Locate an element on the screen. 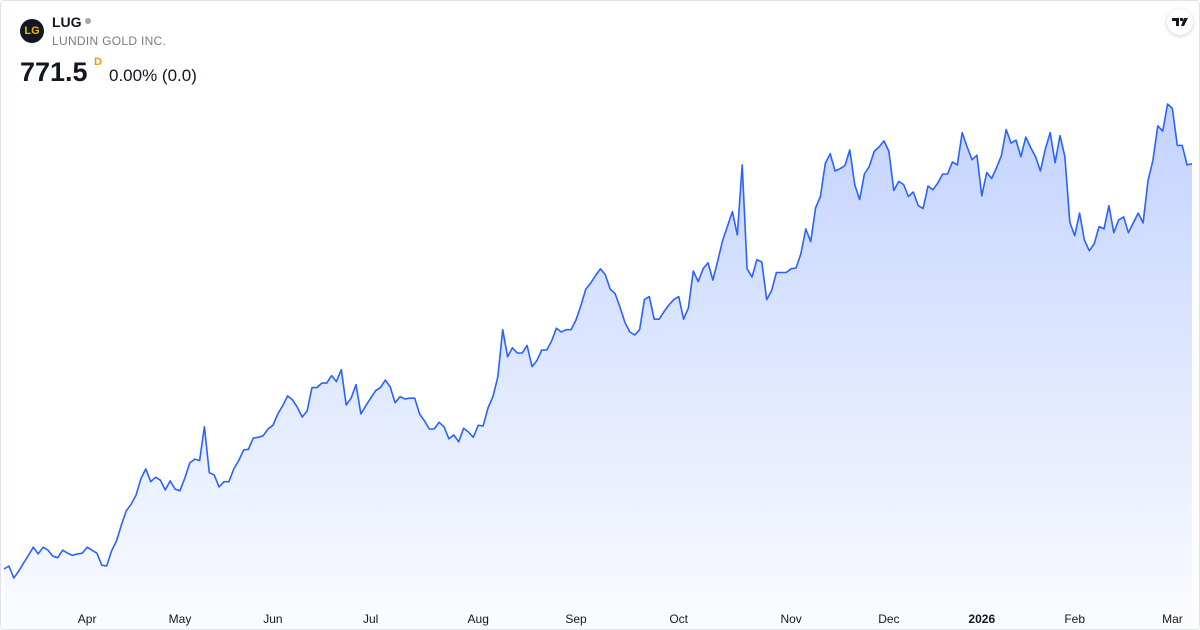  price: 771.5 is located at coordinates (54, 72).